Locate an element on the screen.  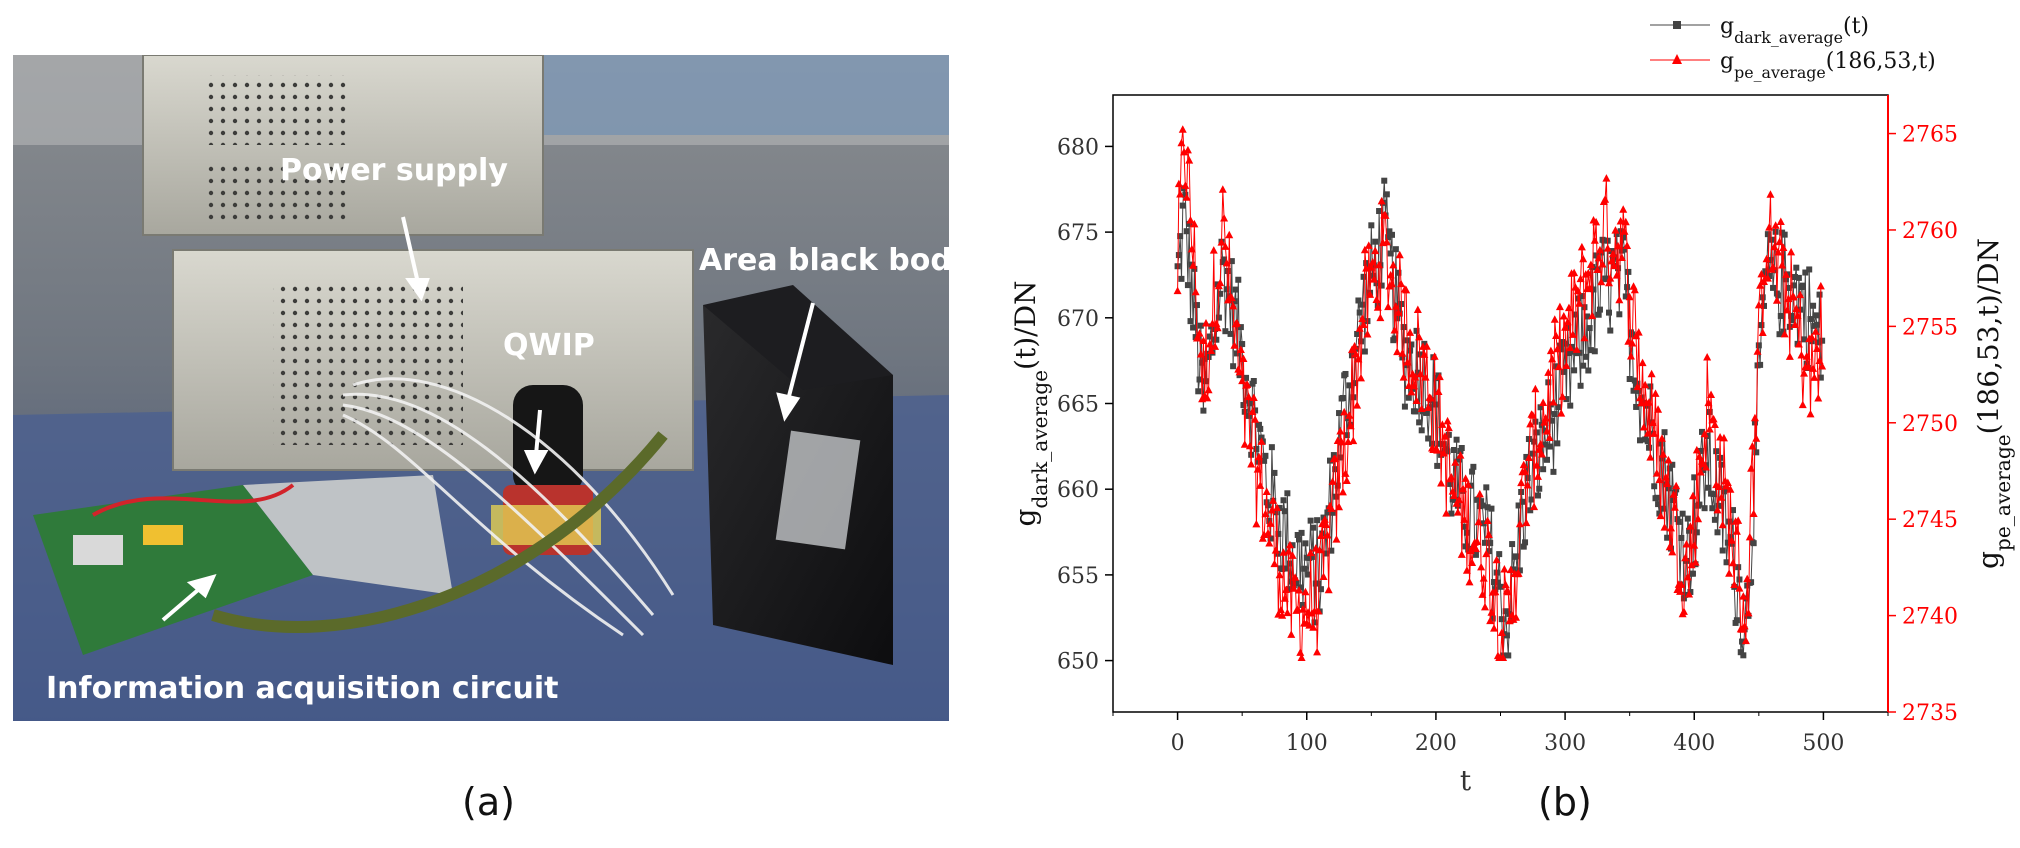
legend-marker-pe is located at coordinates (1677, 59).